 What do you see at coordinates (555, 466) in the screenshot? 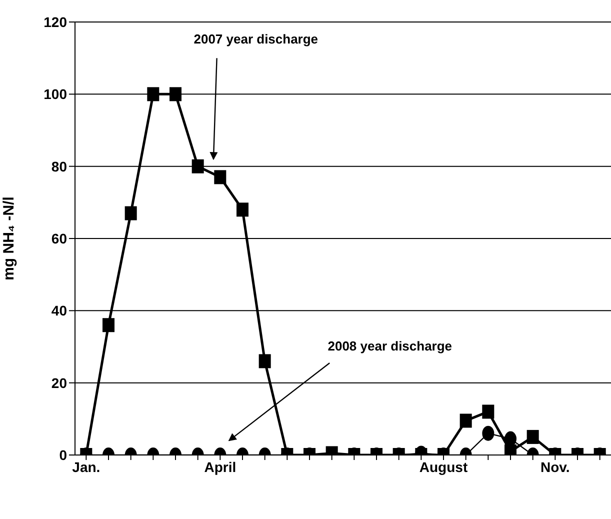
I see `x-tick-label: Nov.` at bounding box center [555, 466].